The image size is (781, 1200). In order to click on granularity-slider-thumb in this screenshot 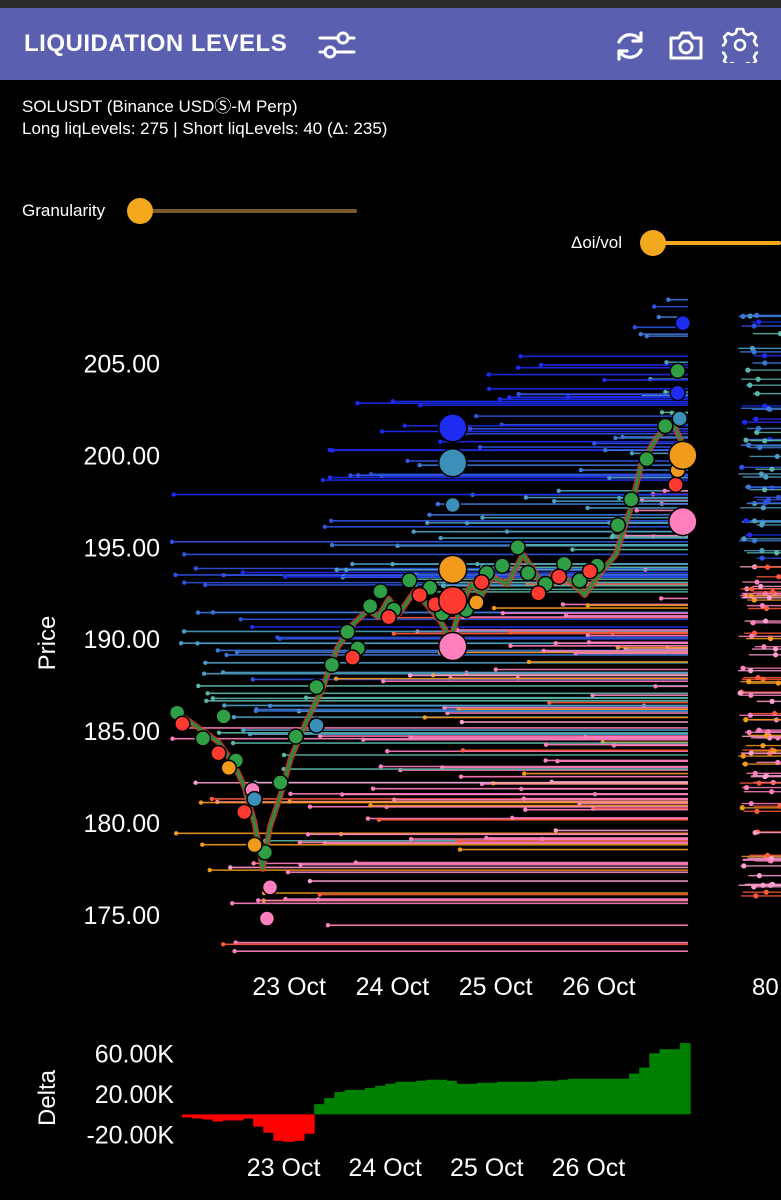, I will do `click(140, 211)`.